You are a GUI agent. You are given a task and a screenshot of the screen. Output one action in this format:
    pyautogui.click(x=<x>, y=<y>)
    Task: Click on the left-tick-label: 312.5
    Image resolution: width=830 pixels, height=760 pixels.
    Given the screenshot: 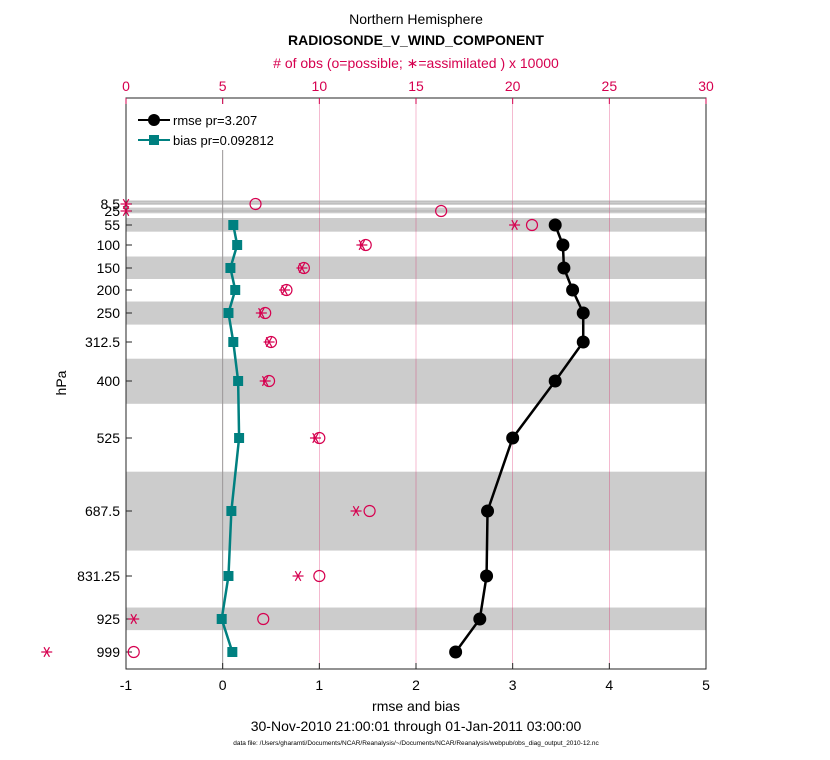 What is the action you would take?
    pyautogui.click(x=102, y=342)
    